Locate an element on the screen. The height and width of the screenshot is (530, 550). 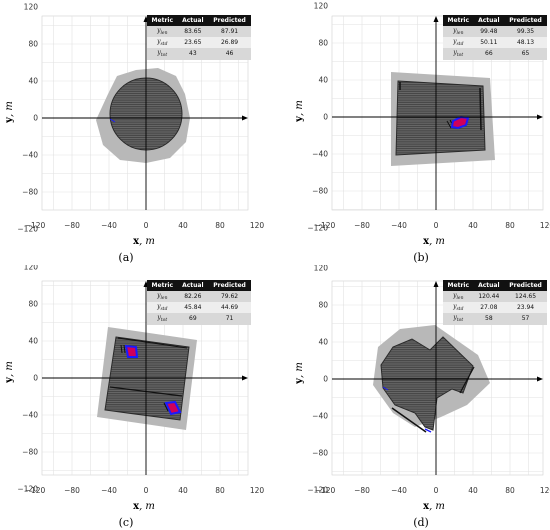
predicted-value: 44.69 is located at coordinates (229, 308).